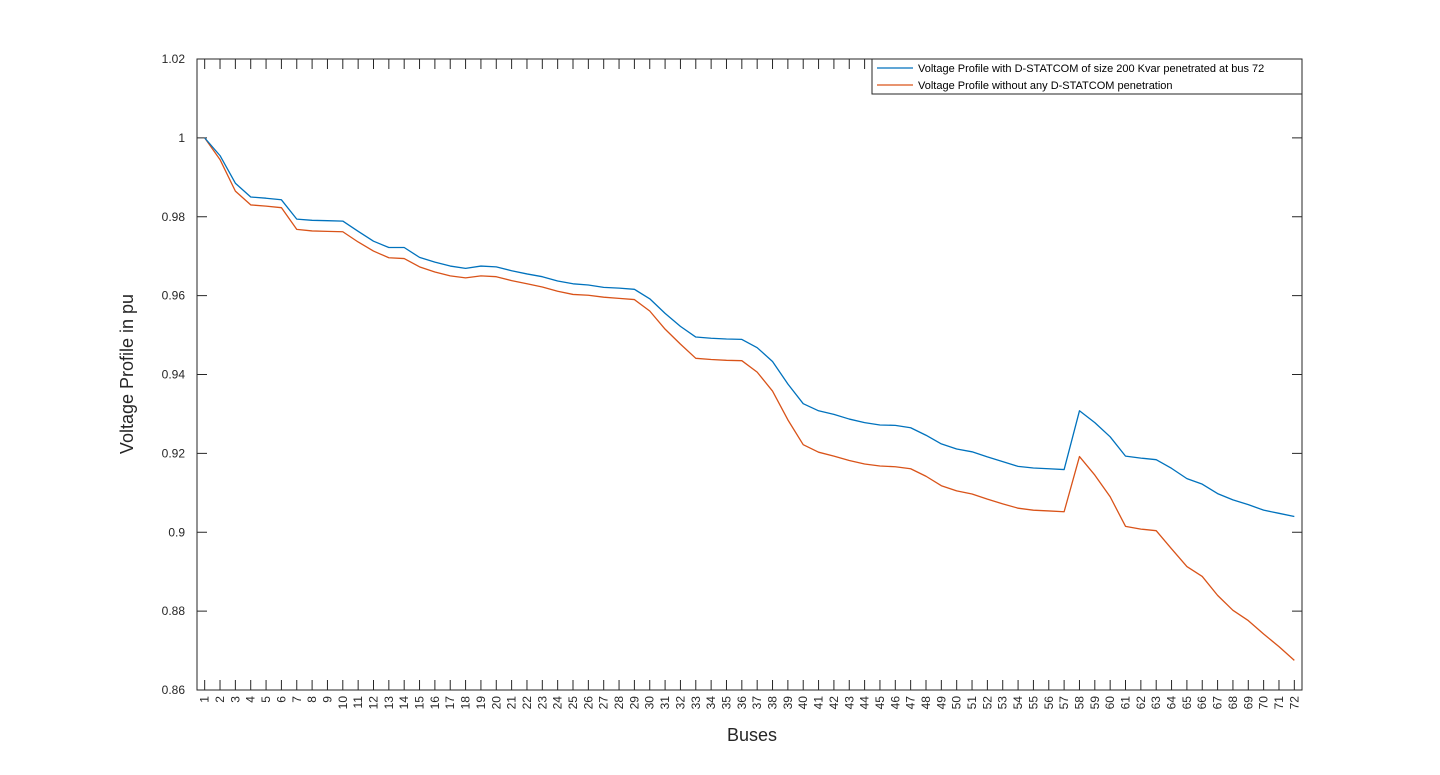  What do you see at coordinates (174, 59) in the screenshot?
I see `y-tick-label: 1.02` at bounding box center [174, 59].